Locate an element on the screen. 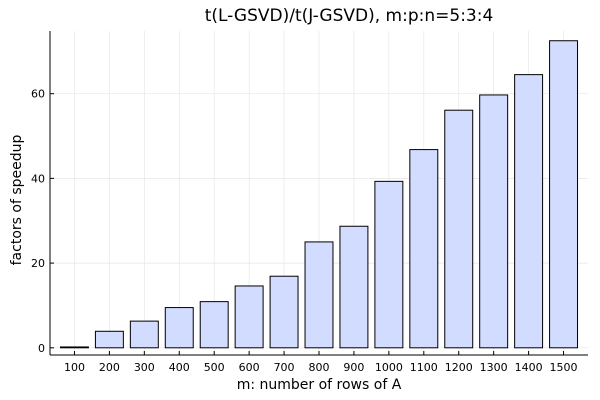 The height and width of the screenshot is (400, 600). x-tick-label: 300 is located at coordinates (144, 367).